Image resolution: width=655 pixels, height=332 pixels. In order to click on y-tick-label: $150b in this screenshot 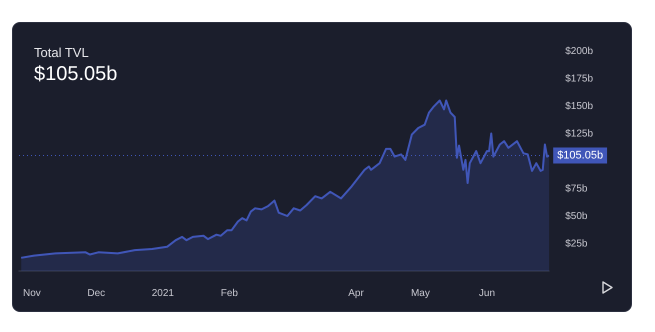, I will do `click(579, 106)`.